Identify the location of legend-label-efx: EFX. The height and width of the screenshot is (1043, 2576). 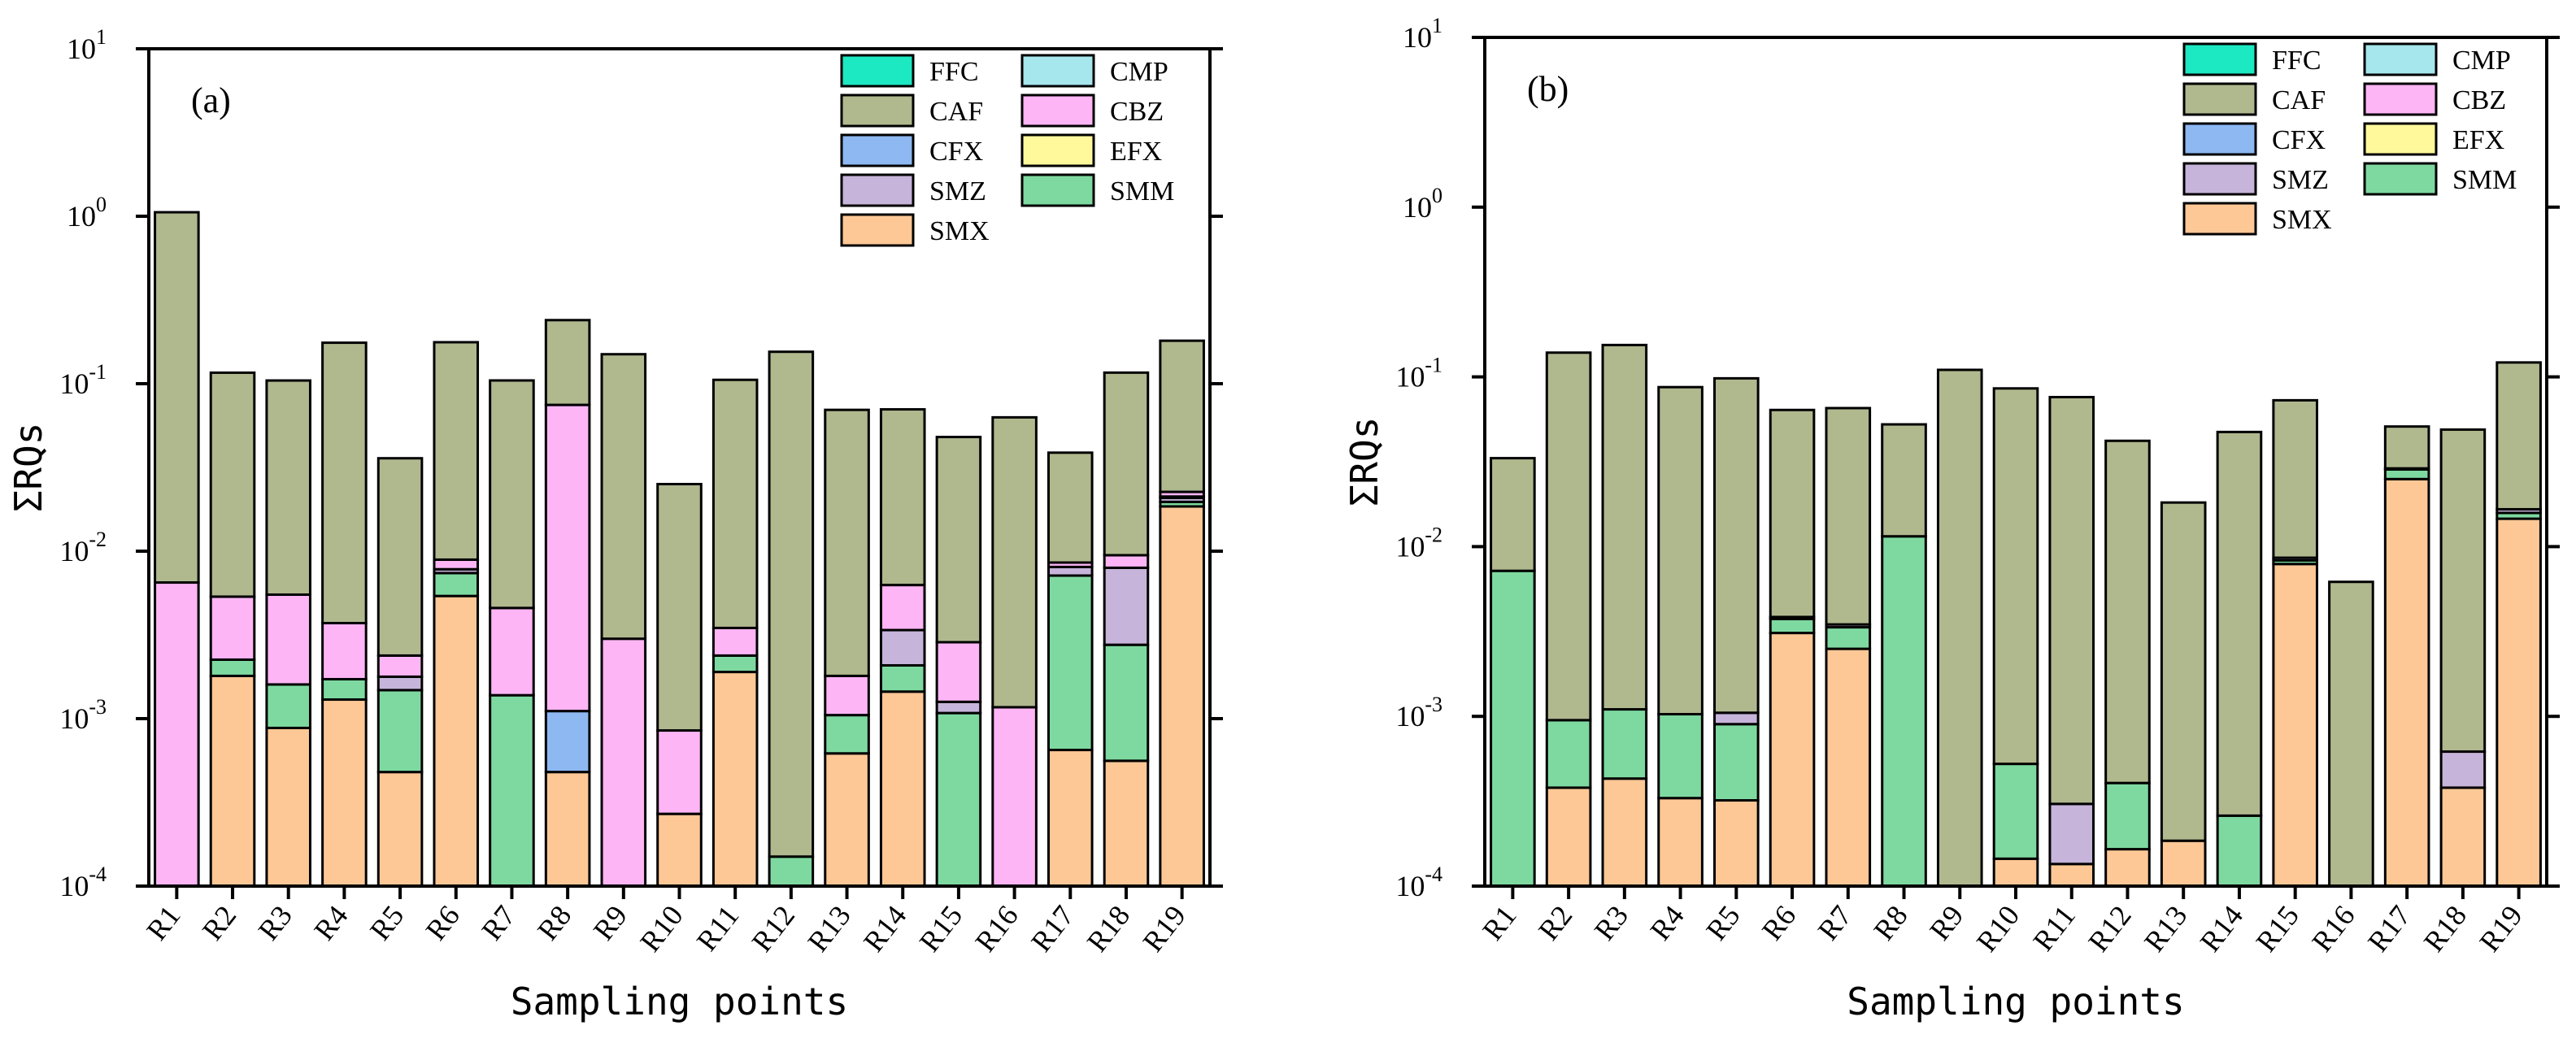
(1136, 152).